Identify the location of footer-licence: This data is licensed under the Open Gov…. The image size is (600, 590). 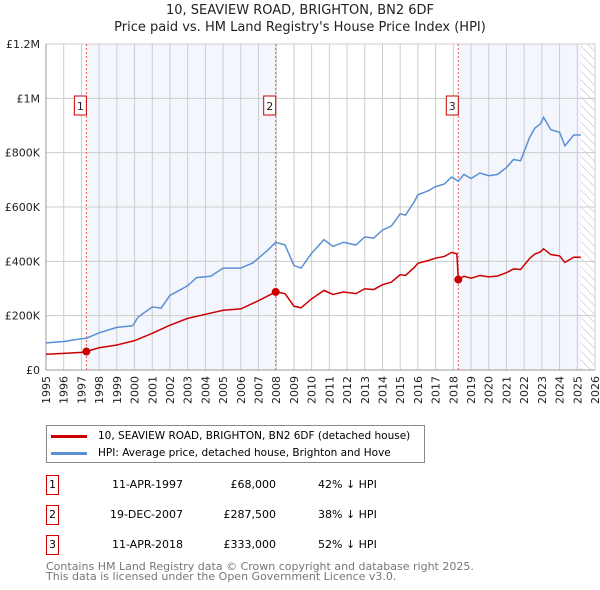
(221, 576).